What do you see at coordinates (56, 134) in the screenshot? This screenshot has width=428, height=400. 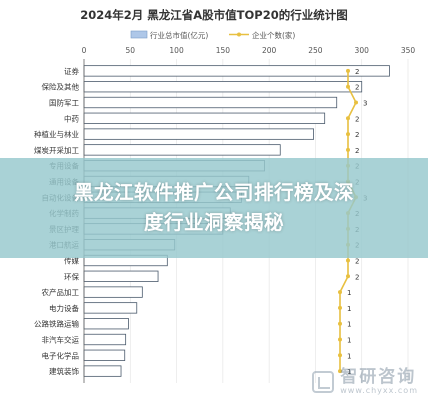 I see `category-label: 种植业与林业` at bounding box center [56, 134].